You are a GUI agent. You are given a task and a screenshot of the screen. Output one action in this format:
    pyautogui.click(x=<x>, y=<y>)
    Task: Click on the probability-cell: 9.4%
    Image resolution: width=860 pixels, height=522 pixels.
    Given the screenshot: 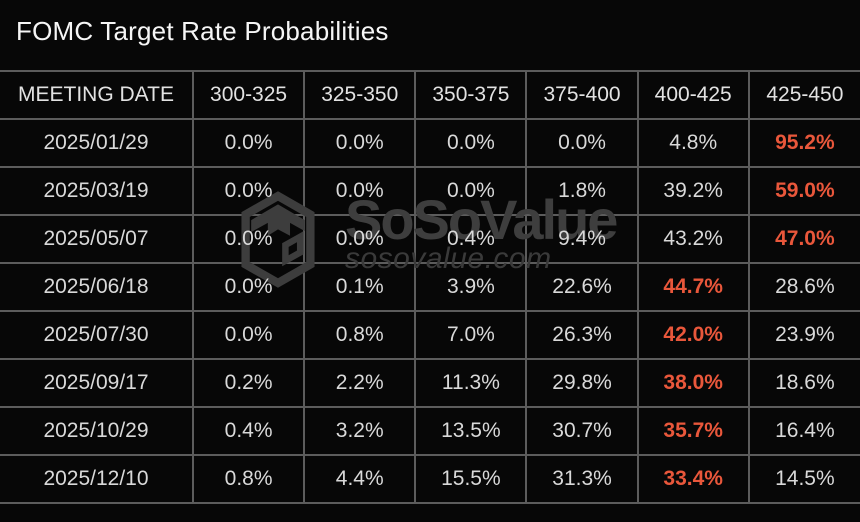 What is the action you would take?
    pyautogui.click(x=581, y=239)
    